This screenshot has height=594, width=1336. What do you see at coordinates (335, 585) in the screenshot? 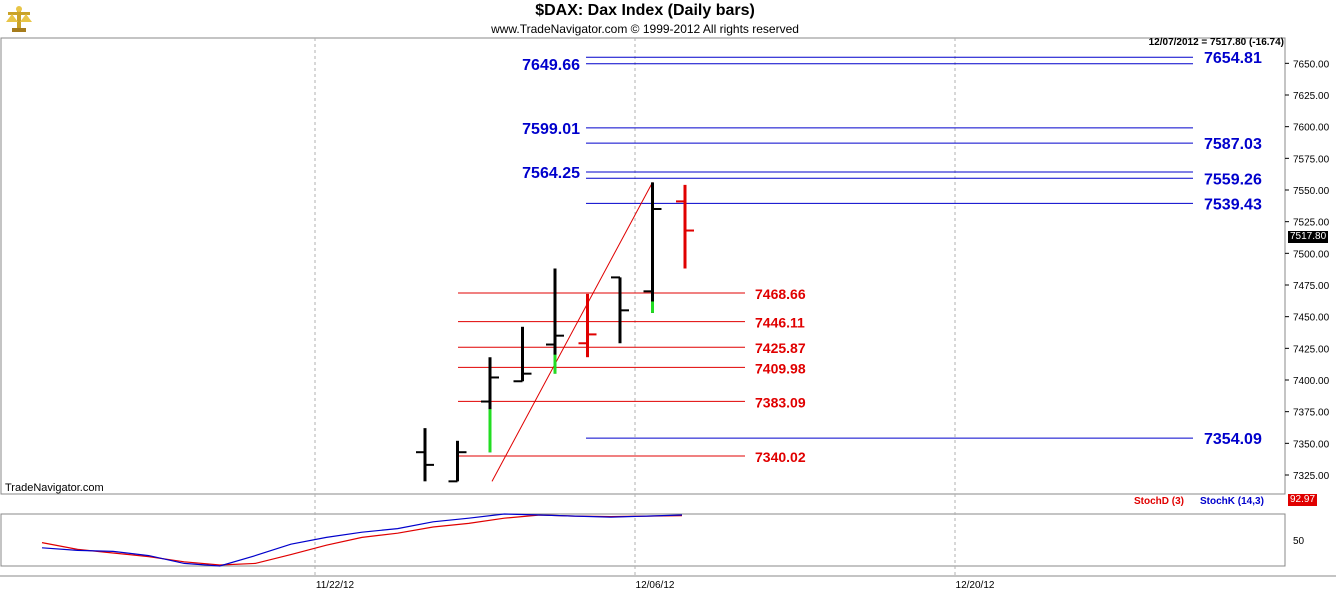
I see `x-tick-label: 11/22/12` at bounding box center [335, 585].